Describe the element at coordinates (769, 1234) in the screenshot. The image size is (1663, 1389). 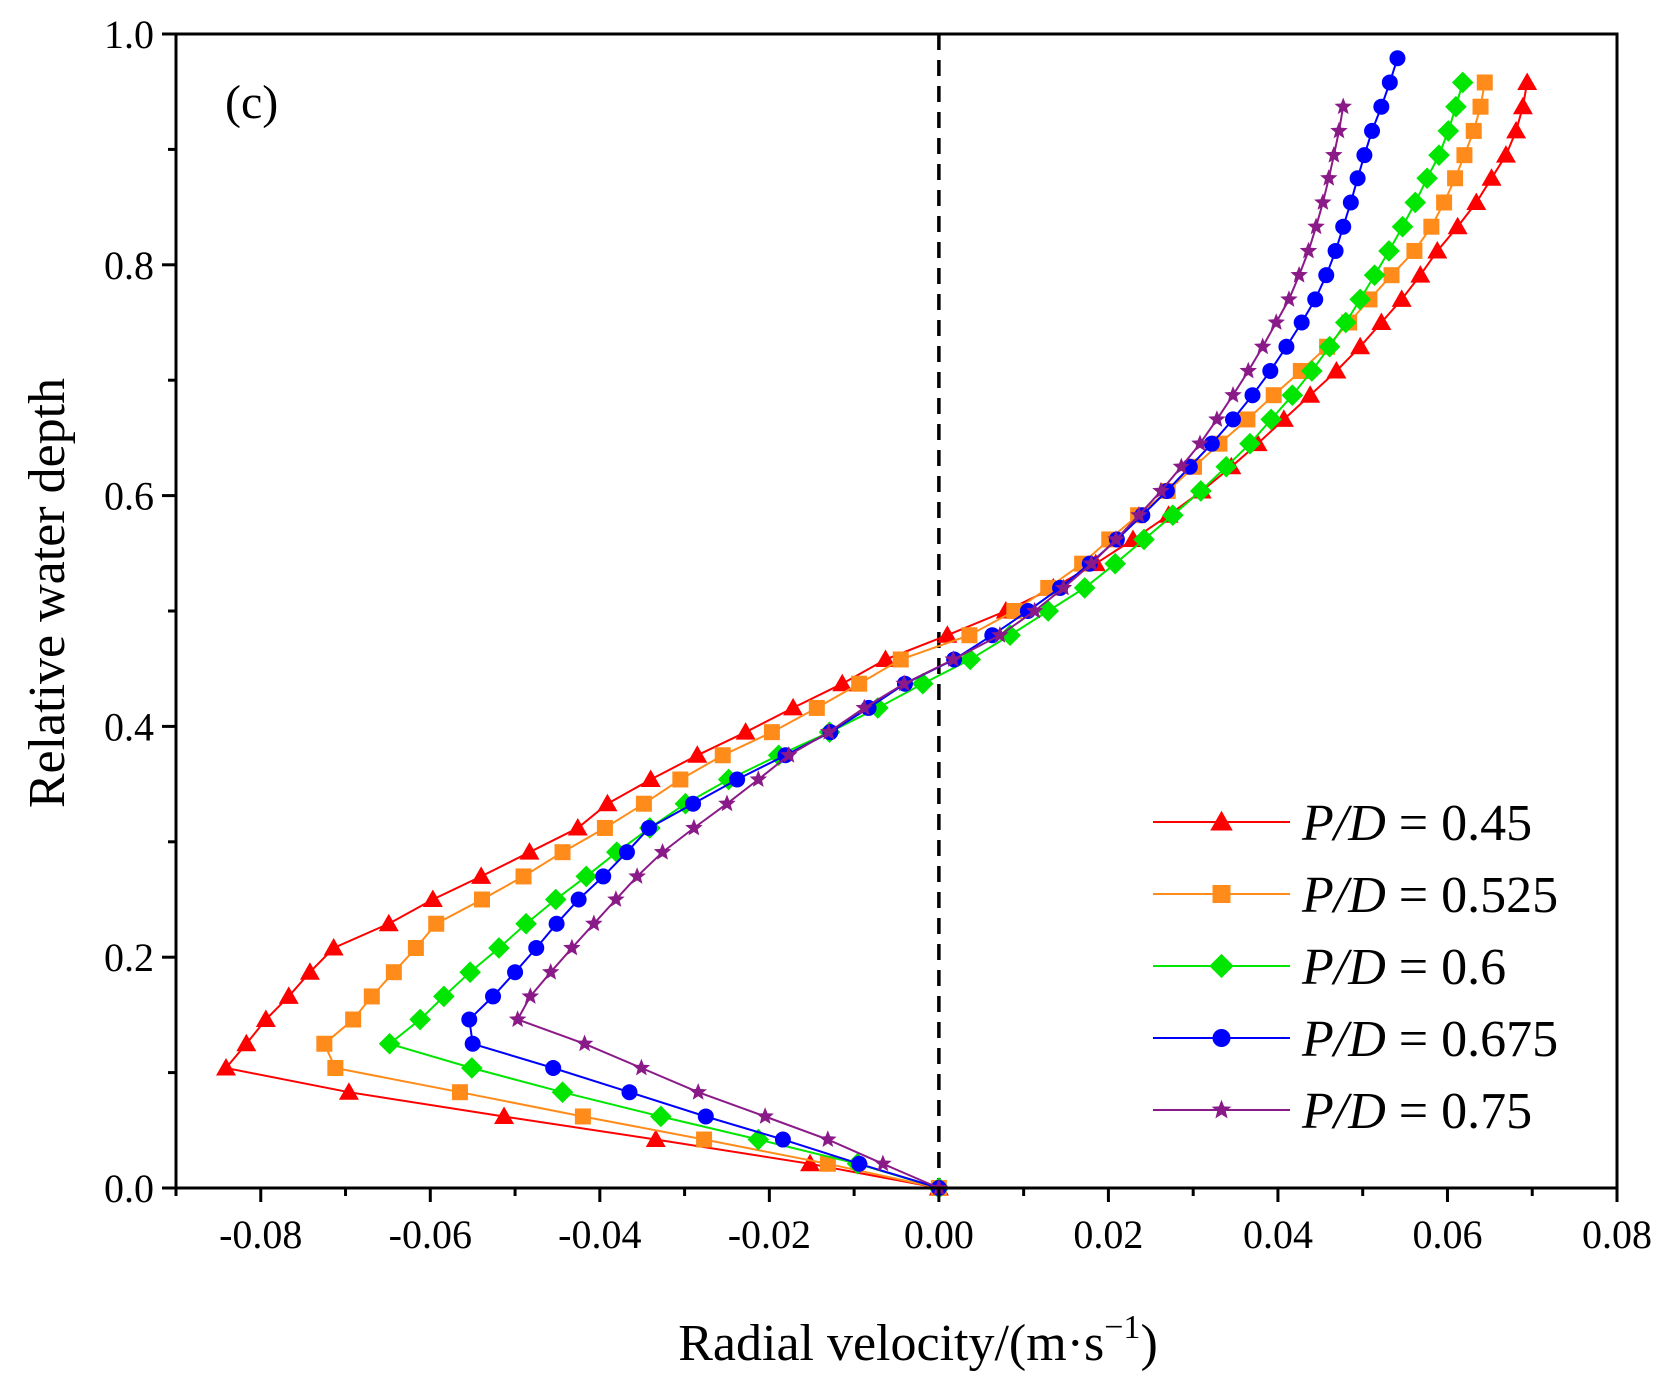
I see `x-tick-label: -0.02` at that location.